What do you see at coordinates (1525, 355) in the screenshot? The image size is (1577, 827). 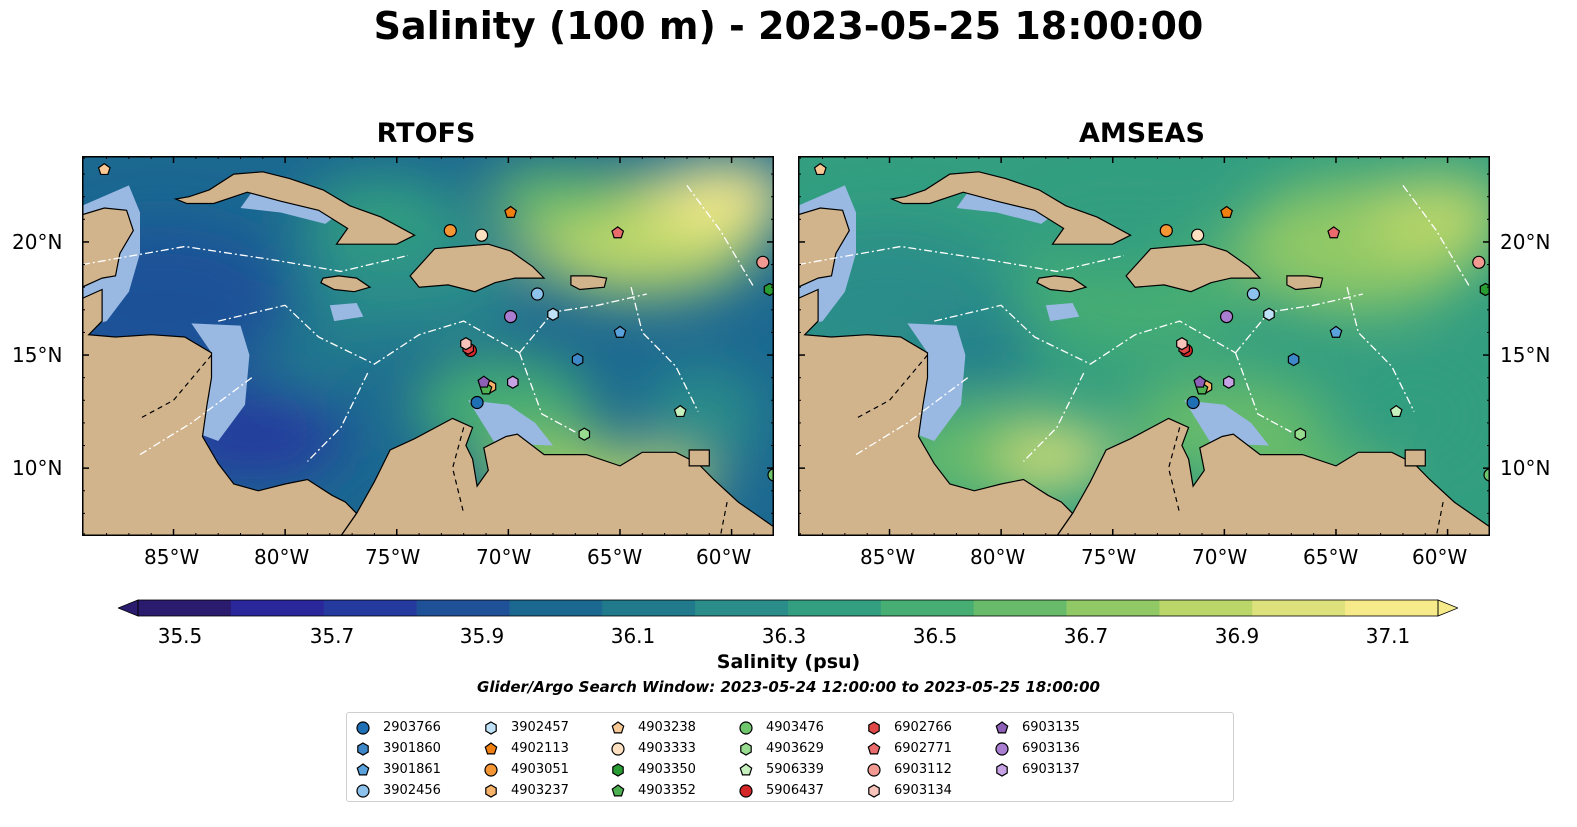 I see `lat-label-15n-right: 15°N` at bounding box center [1525, 355].